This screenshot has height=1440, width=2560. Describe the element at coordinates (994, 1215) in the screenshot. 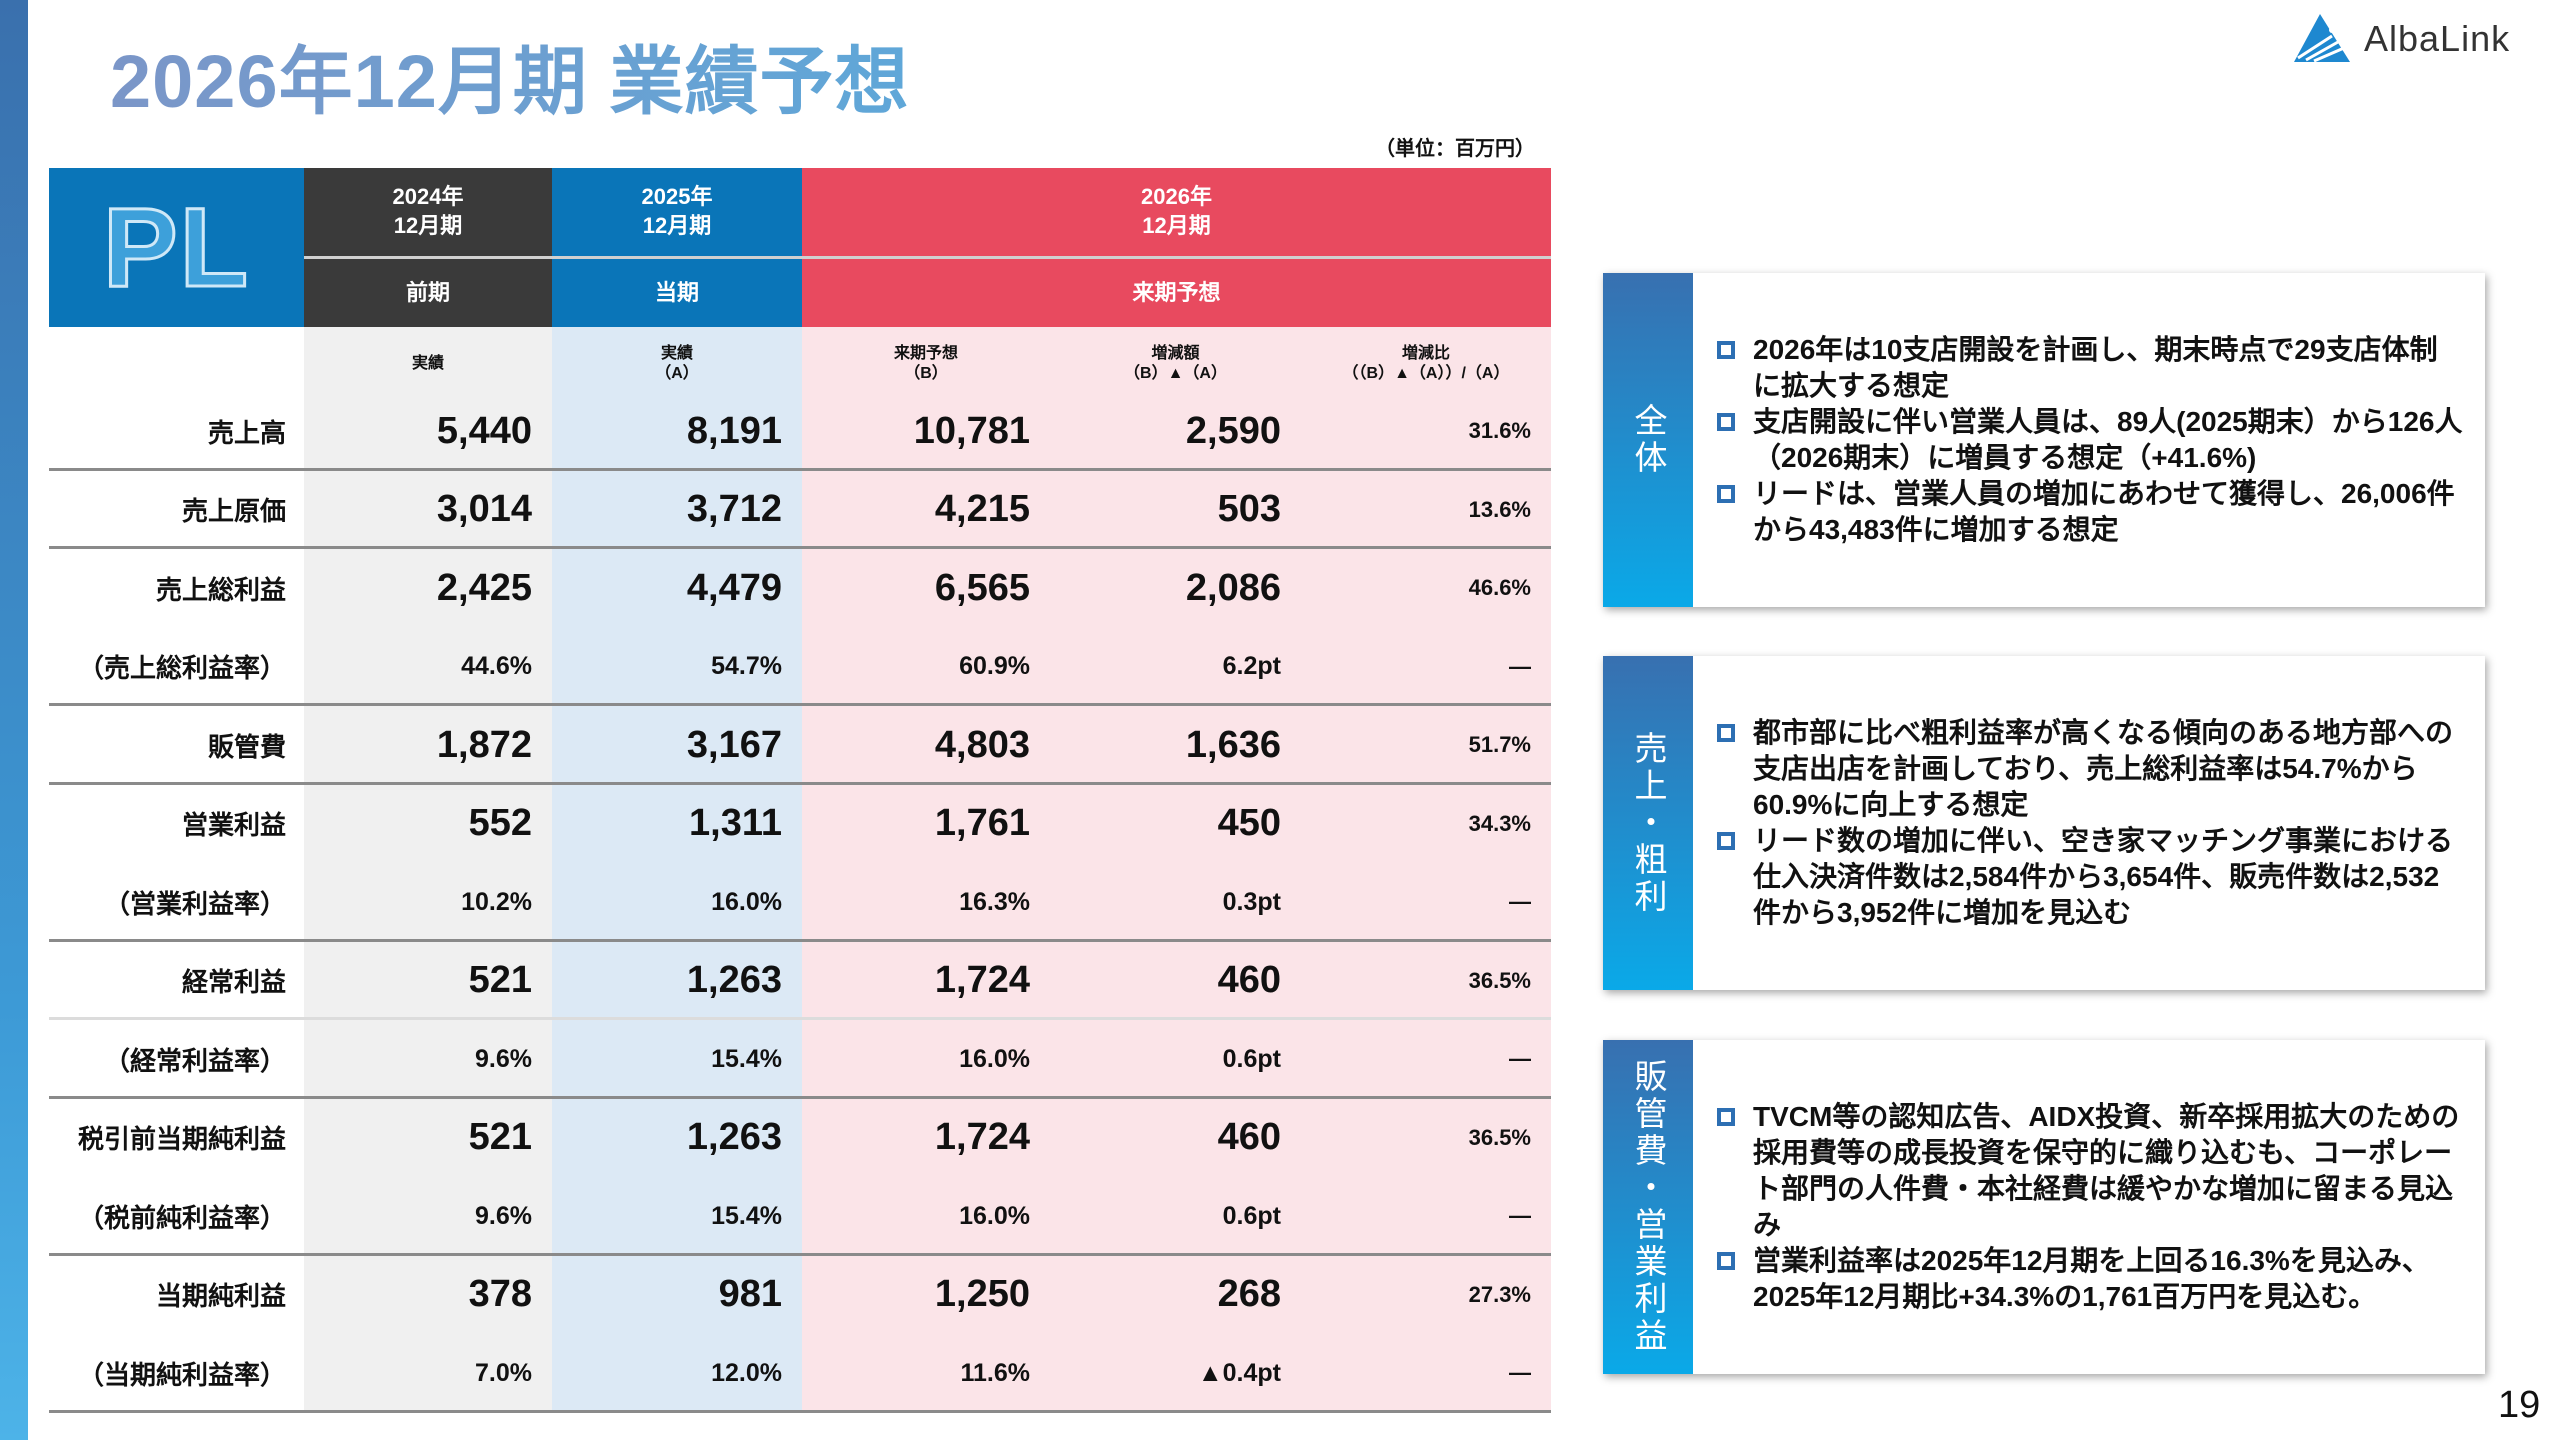

I see `value-cell: 16.0%` at that location.